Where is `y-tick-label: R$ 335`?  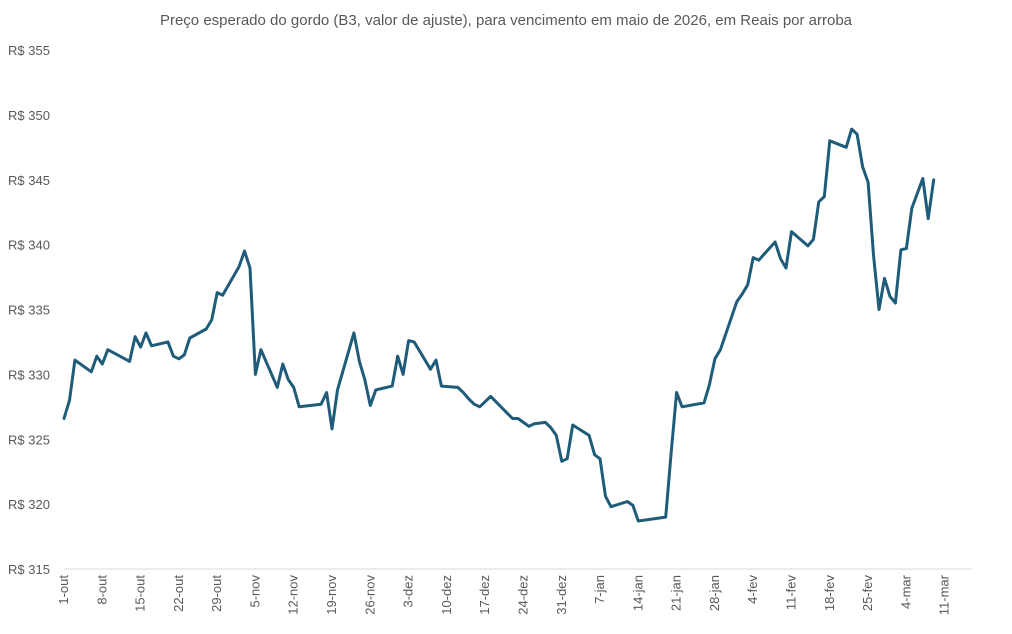 y-tick-label: R$ 335 is located at coordinates (29, 310).